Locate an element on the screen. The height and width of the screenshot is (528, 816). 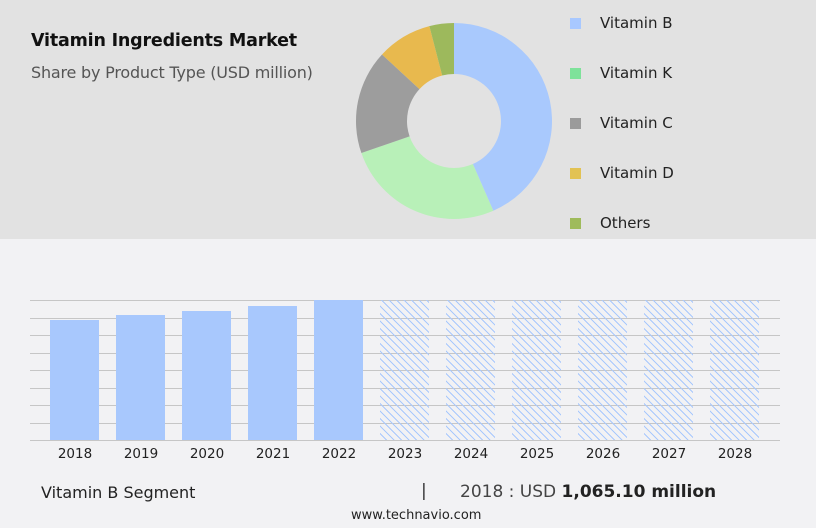
x-axis-label: 2022 is located at coordinates (339, 454).